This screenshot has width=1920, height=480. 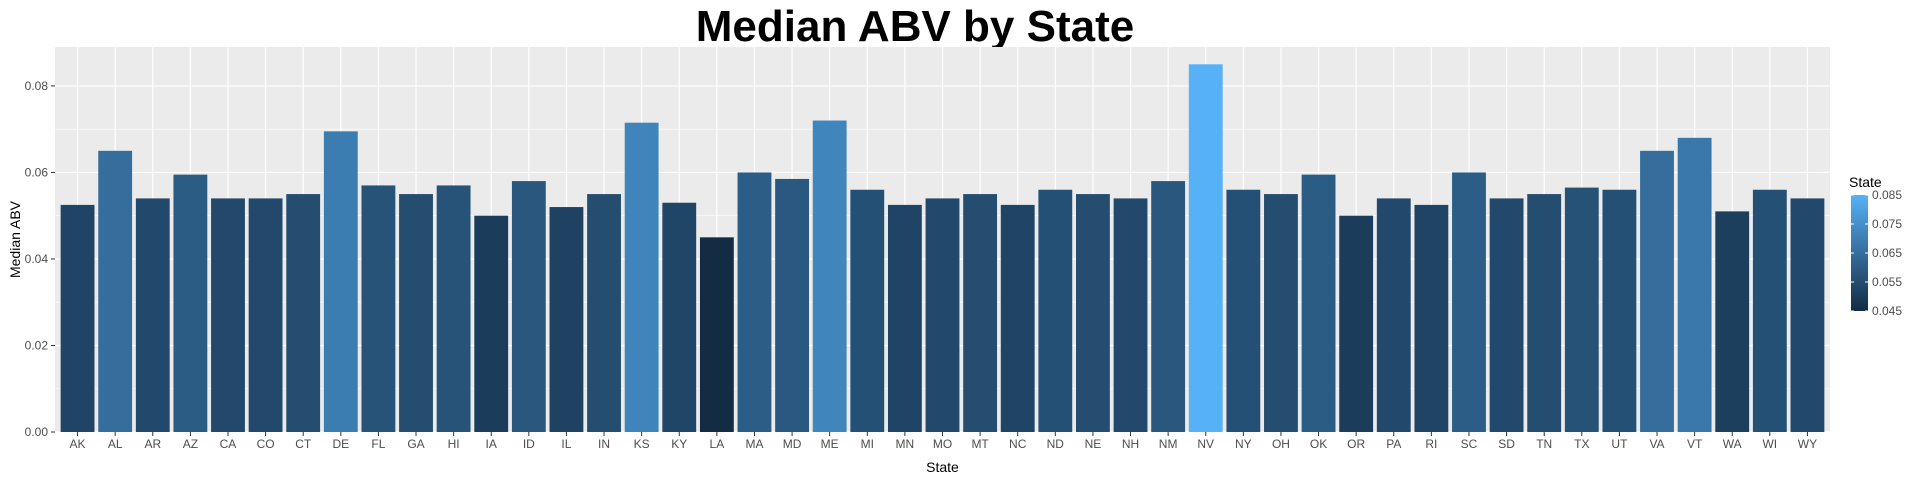 What do you see at coordinates (829, 276) in the screenshot?
I see `bar-me` at bounding box center [829, 276].